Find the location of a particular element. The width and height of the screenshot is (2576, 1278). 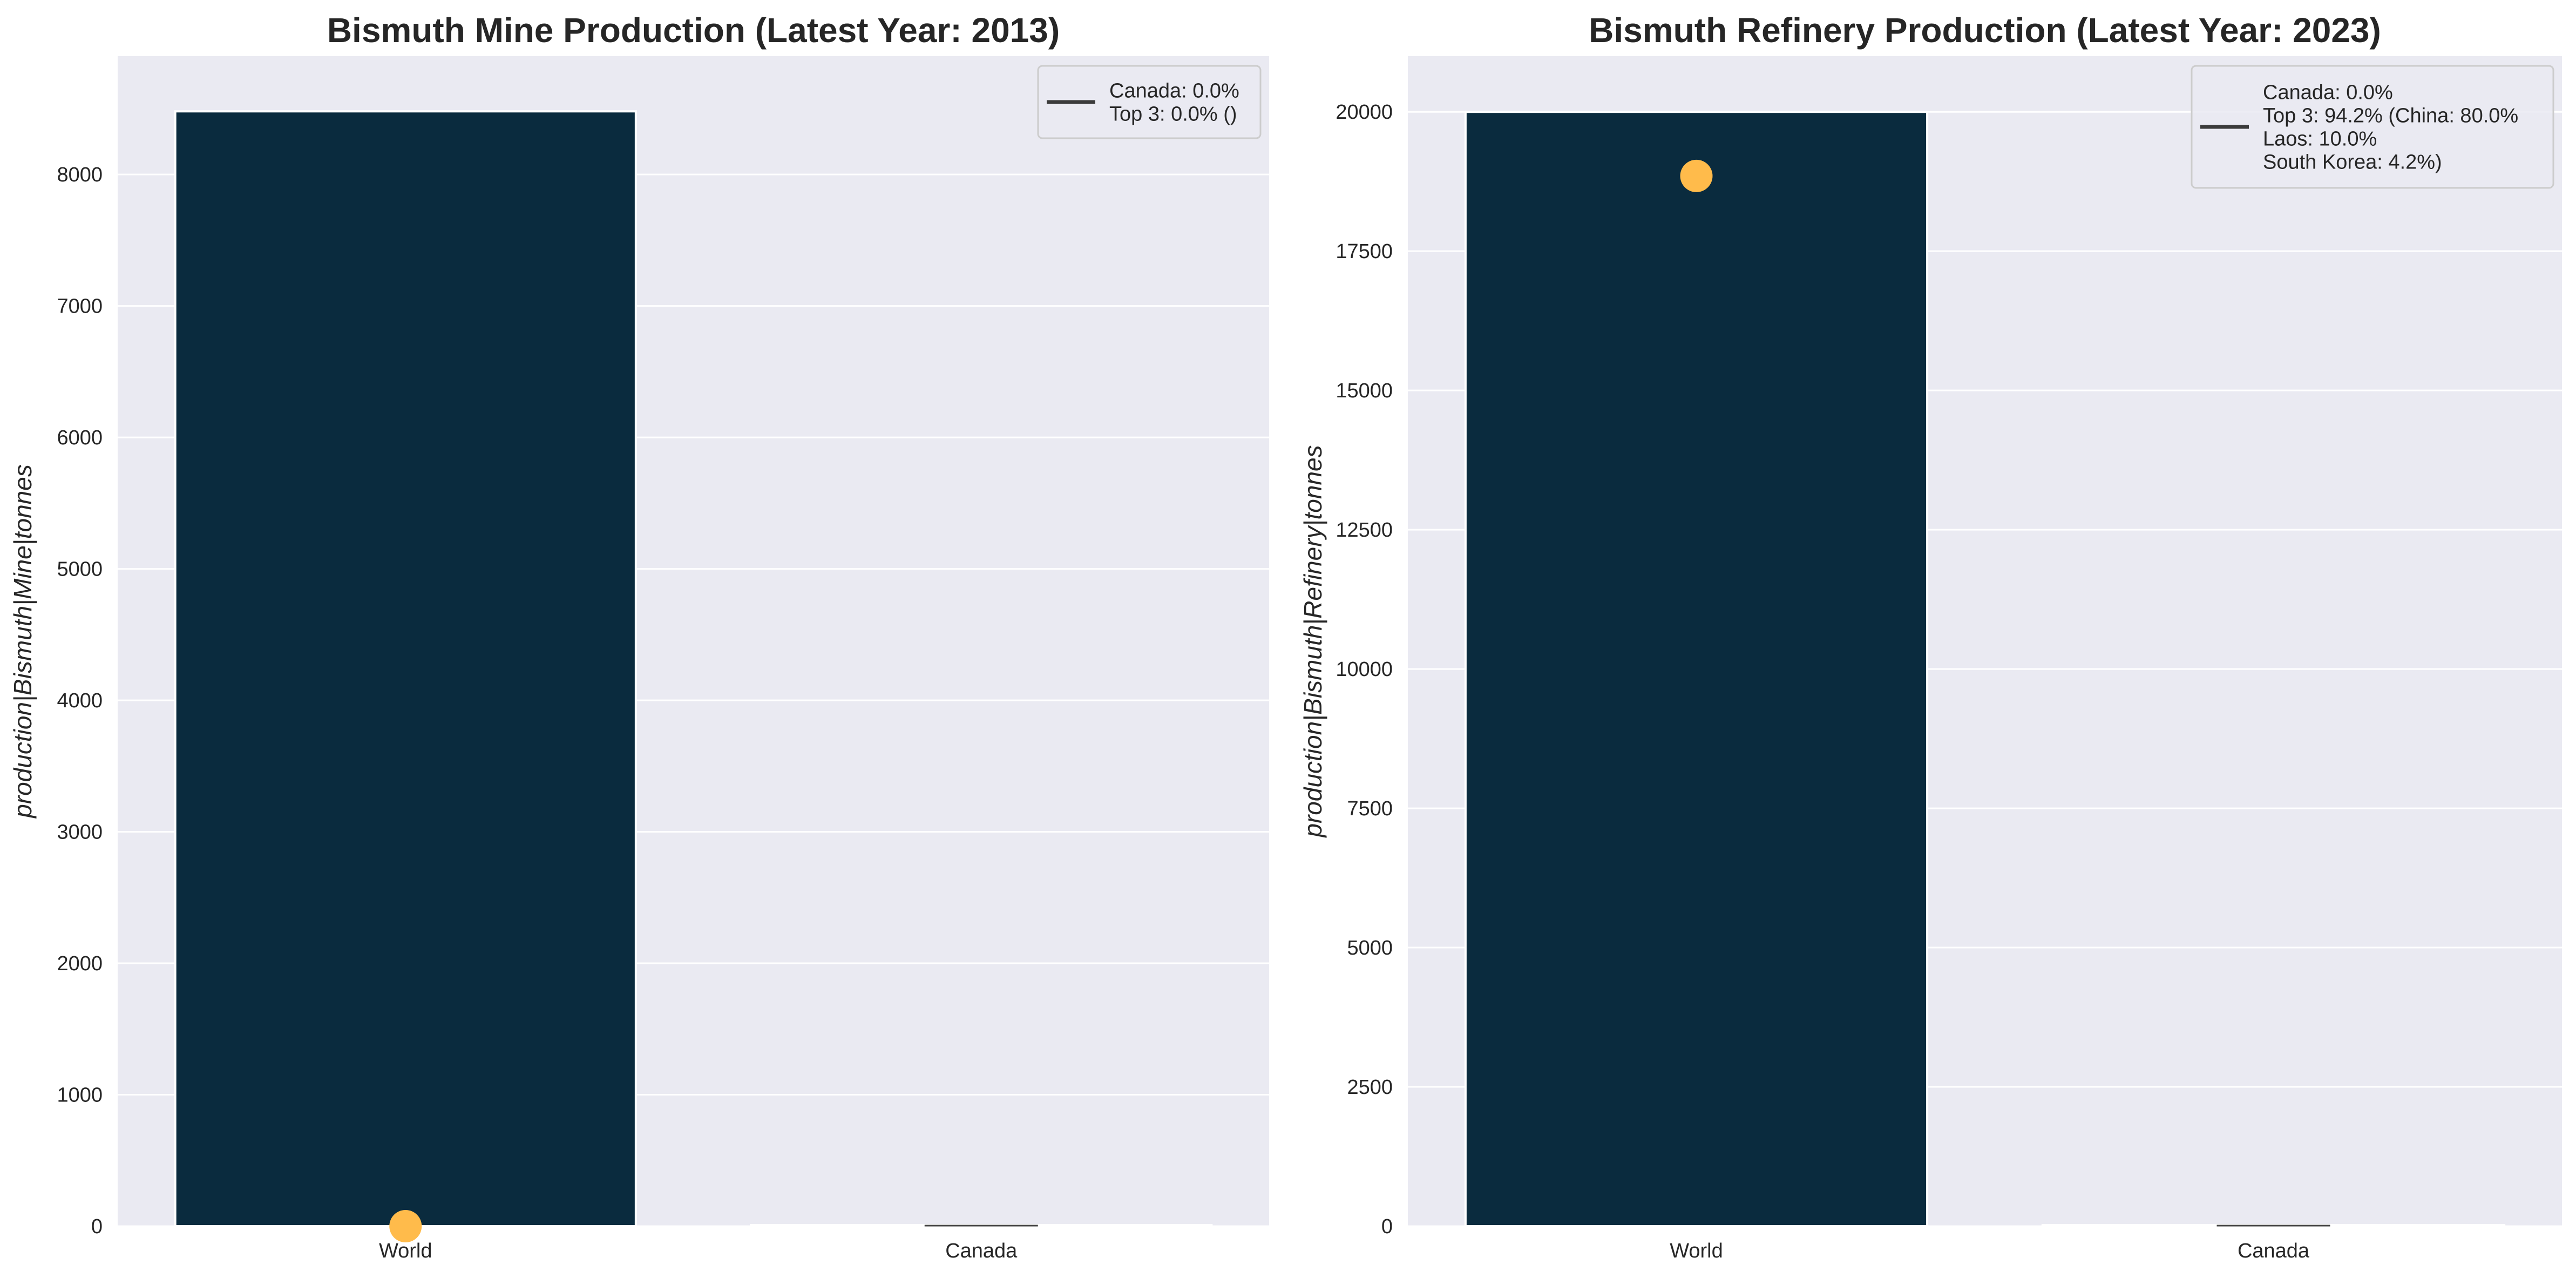

legend-text-line: Laos: 10.0% is located at coordinates (2320, 139).